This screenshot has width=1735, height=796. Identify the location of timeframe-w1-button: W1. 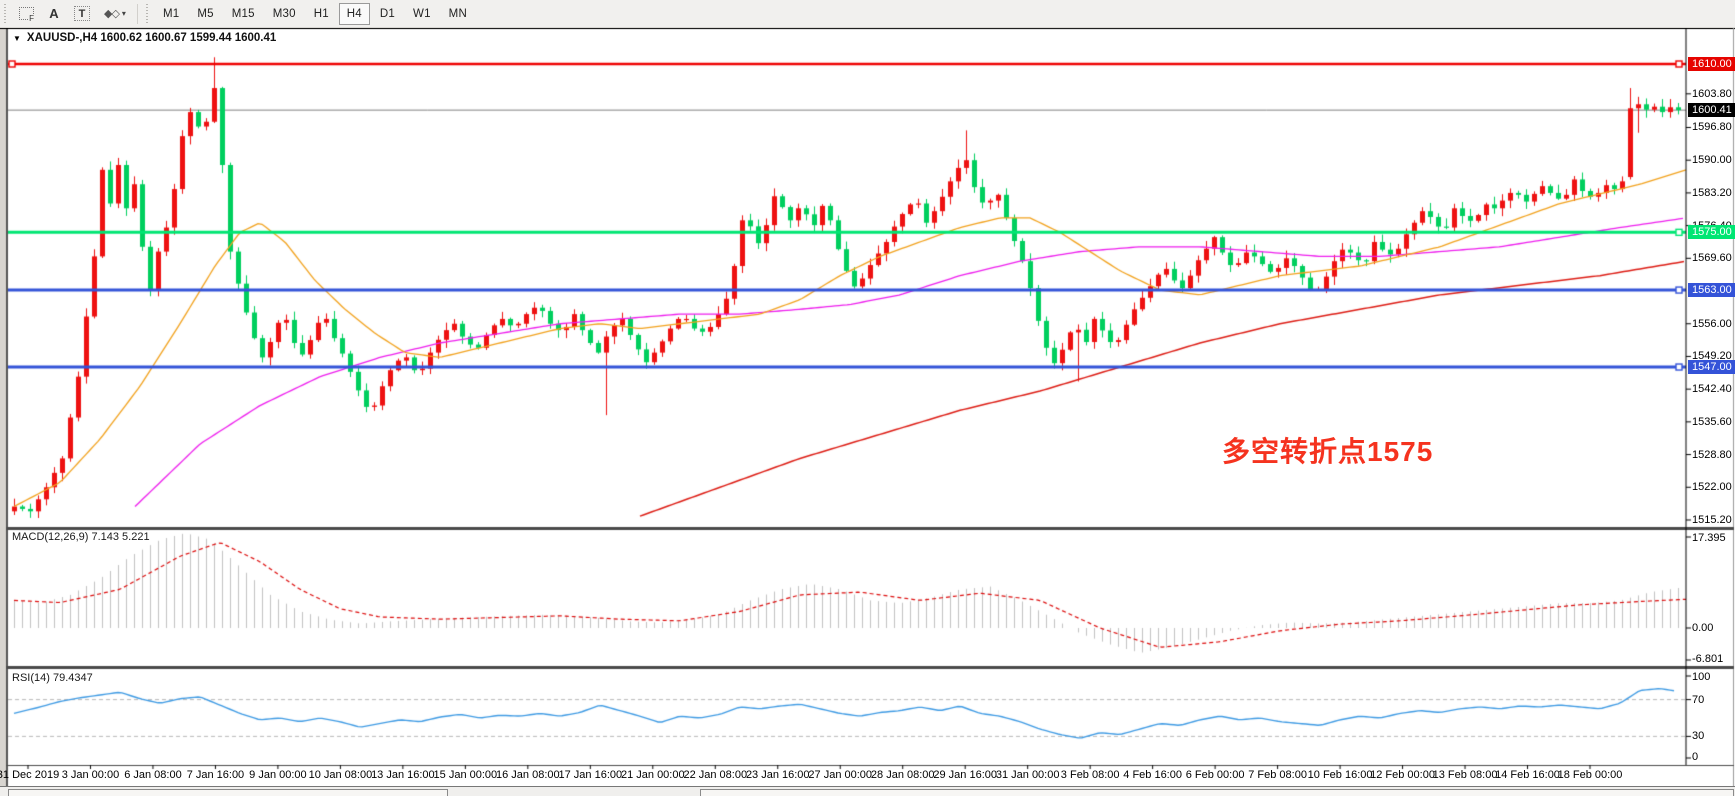
(422, 13).